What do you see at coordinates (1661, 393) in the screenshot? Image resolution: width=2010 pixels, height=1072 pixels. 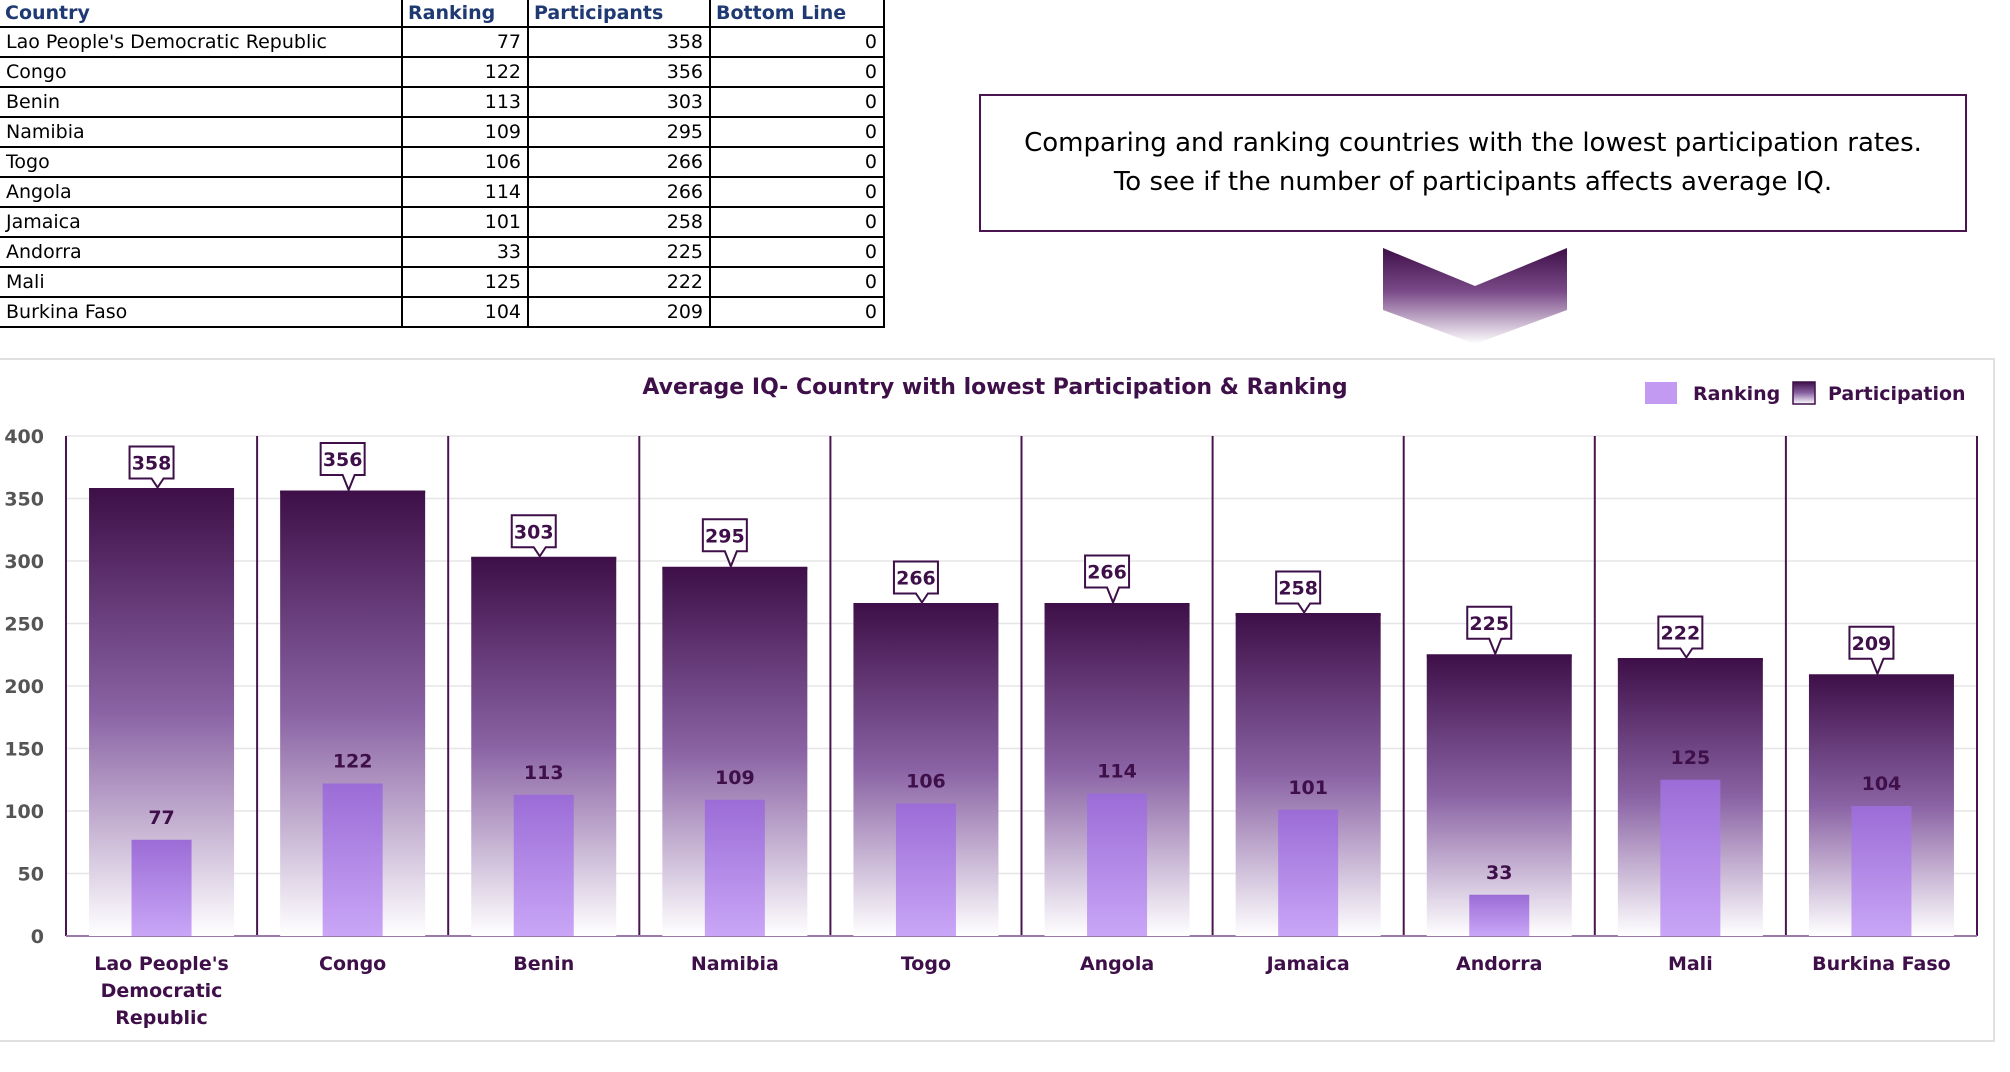 I see `legend-swatch-ranking` at bounding box center [1661, 393].